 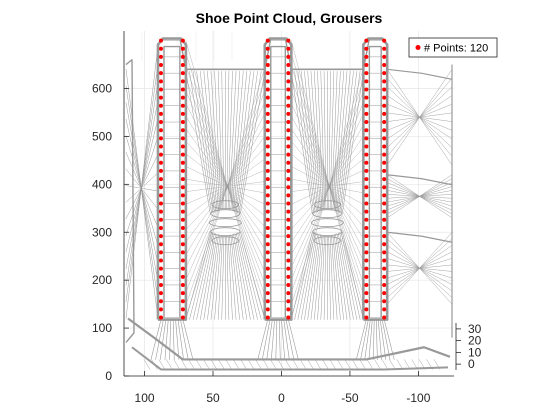 I want to click on x-tick-label: 50, so click(x=213, y=398).